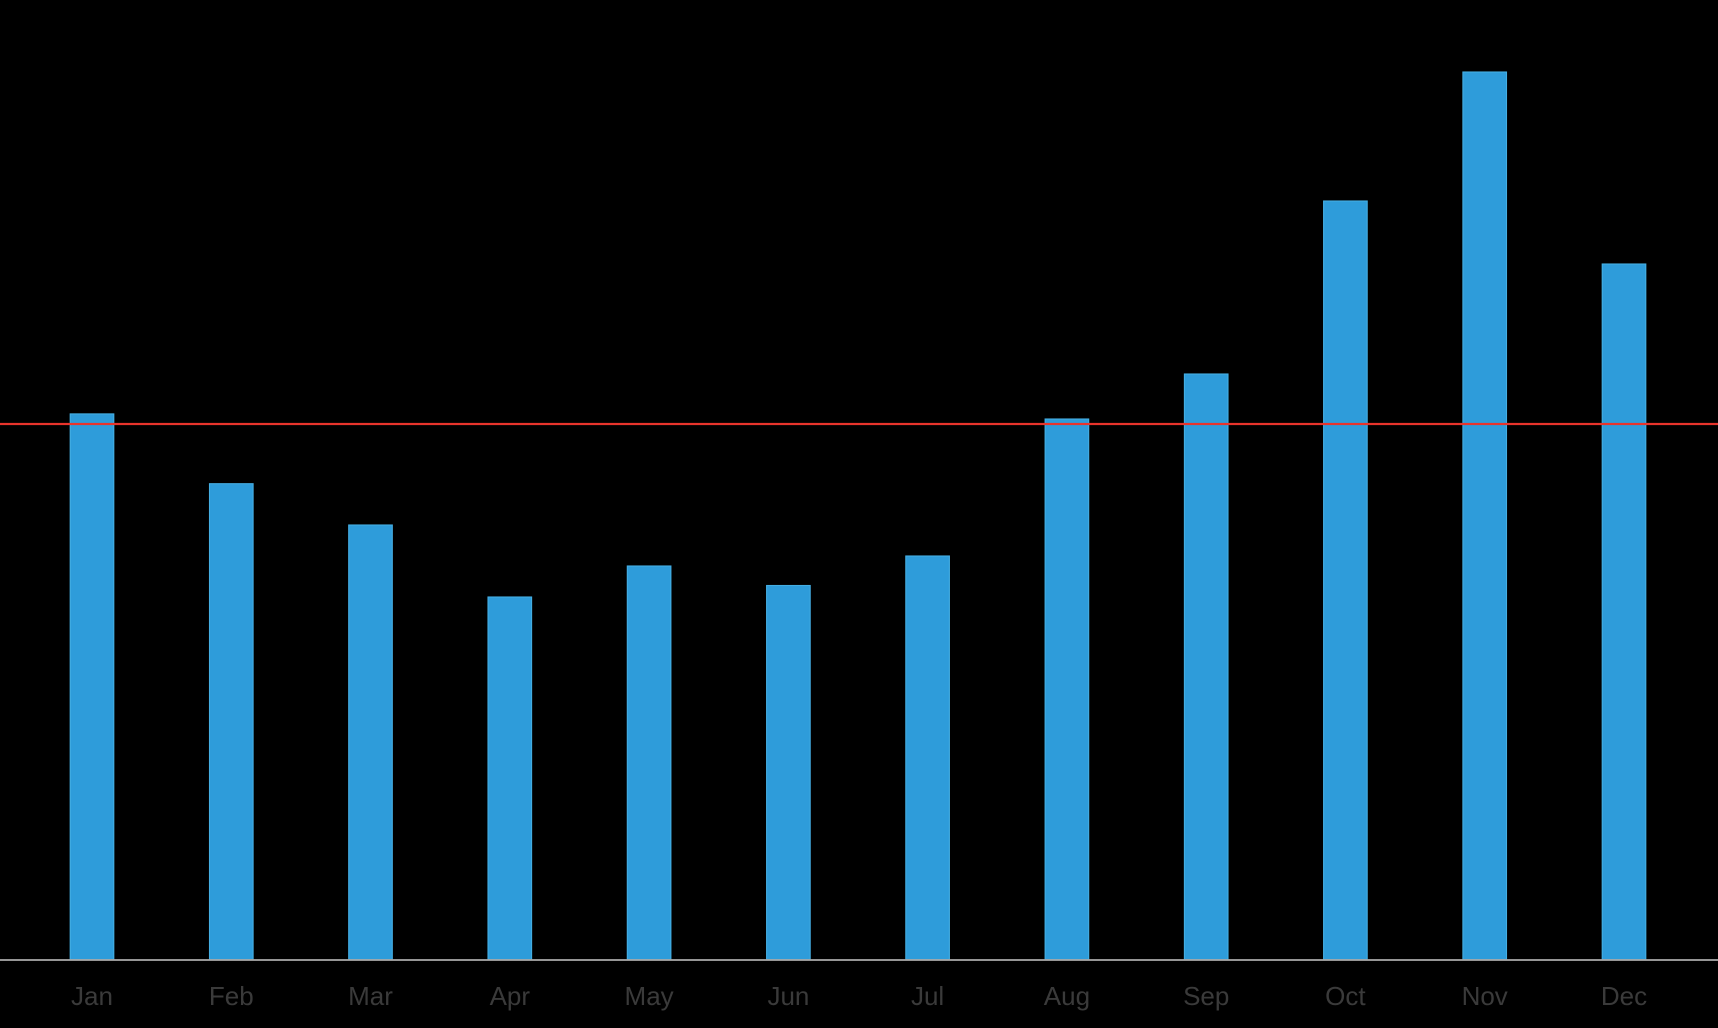  Describe the element at coordinates (1206, 996) in the screenshot. I see `svg-text: Sep` at that location.